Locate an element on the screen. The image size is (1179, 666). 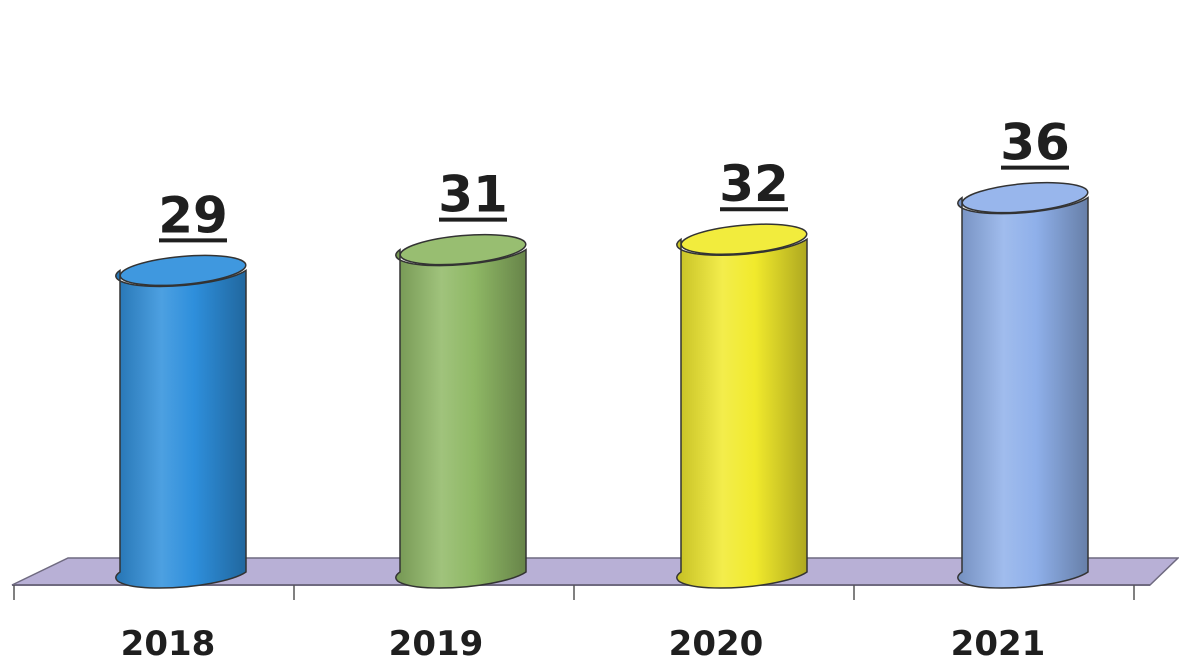
bar-2020 is located at coordinates (742, 406).